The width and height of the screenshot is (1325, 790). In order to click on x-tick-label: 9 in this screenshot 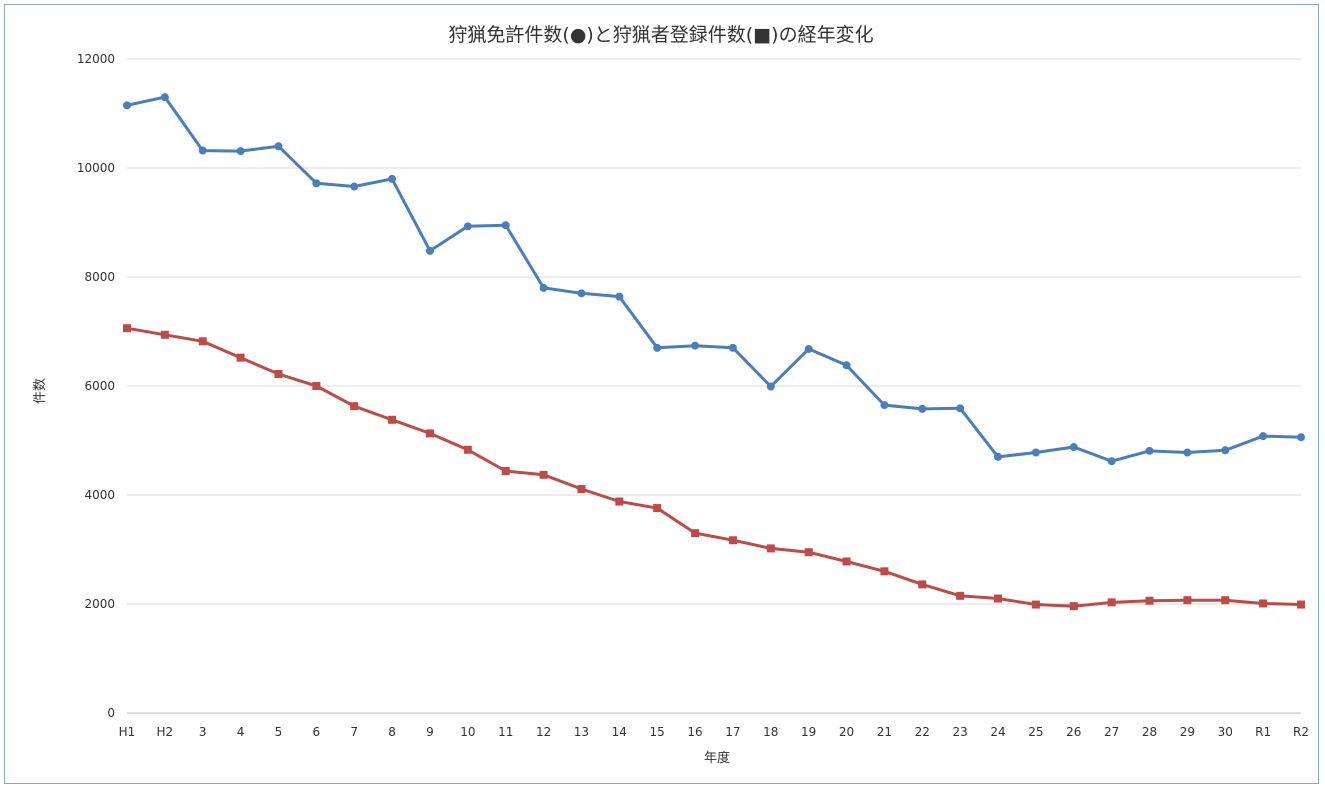, I will do `click(430, 732)`.